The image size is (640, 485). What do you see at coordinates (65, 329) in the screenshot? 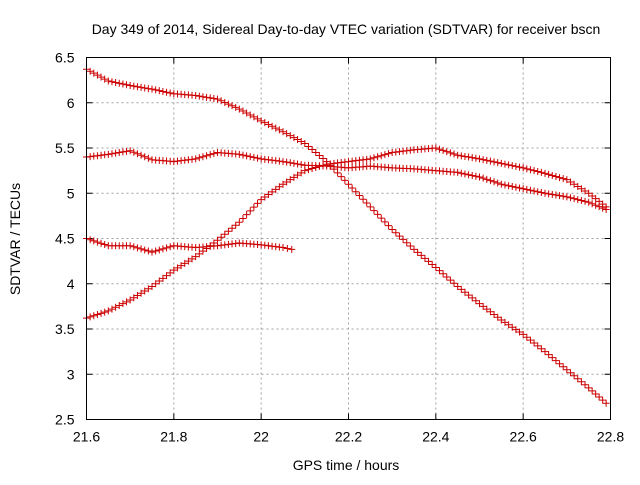
I see `y-tick-label: 3.5` at bounding box center [65, 329].